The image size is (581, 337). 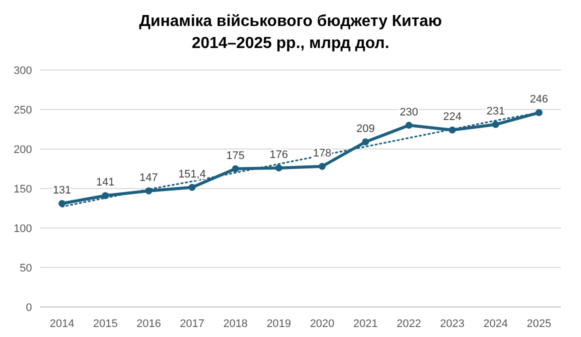 I want to click on y-tick-label: 200, so click(x=23, y=150).